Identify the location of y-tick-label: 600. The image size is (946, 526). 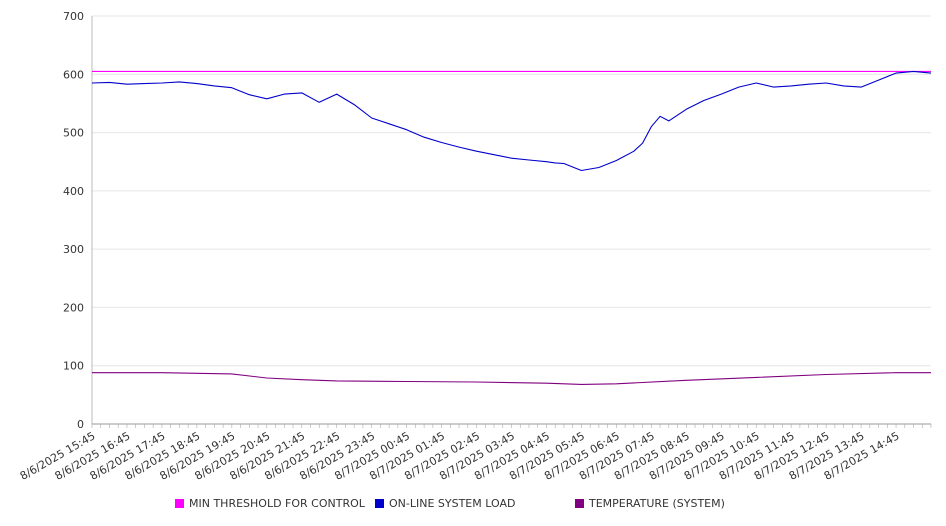
(73, 74).